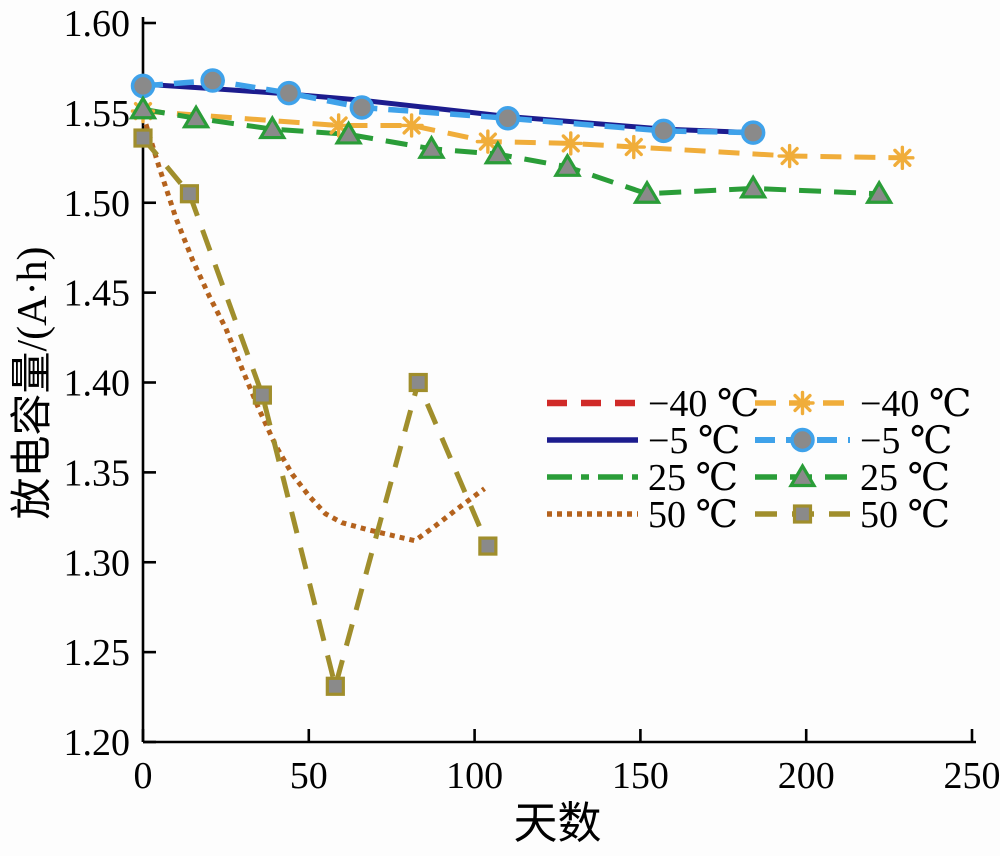 This screenshot has height=856, width=1000. Describe the element at coordinates (642, 478) in the screenshot. I see `legend-entry-fit-25: 25 ℃` at that location.